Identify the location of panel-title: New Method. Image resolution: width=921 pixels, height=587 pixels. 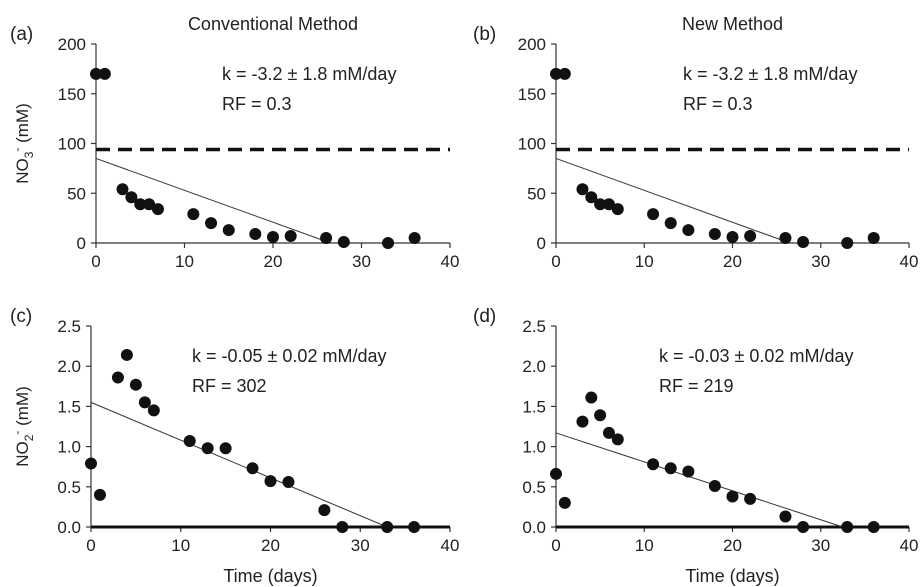
(732, 24).